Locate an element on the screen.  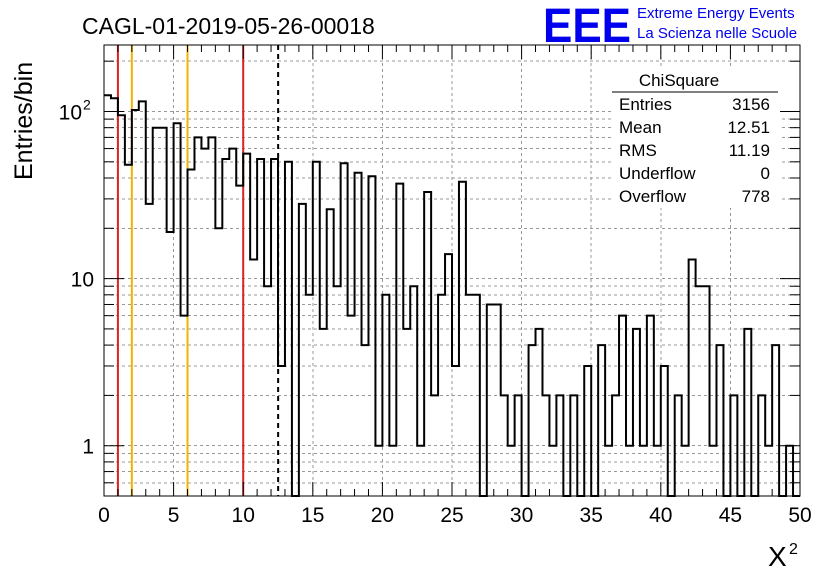
stats-row: Overflow 778 is located at coordinates (694, 196).